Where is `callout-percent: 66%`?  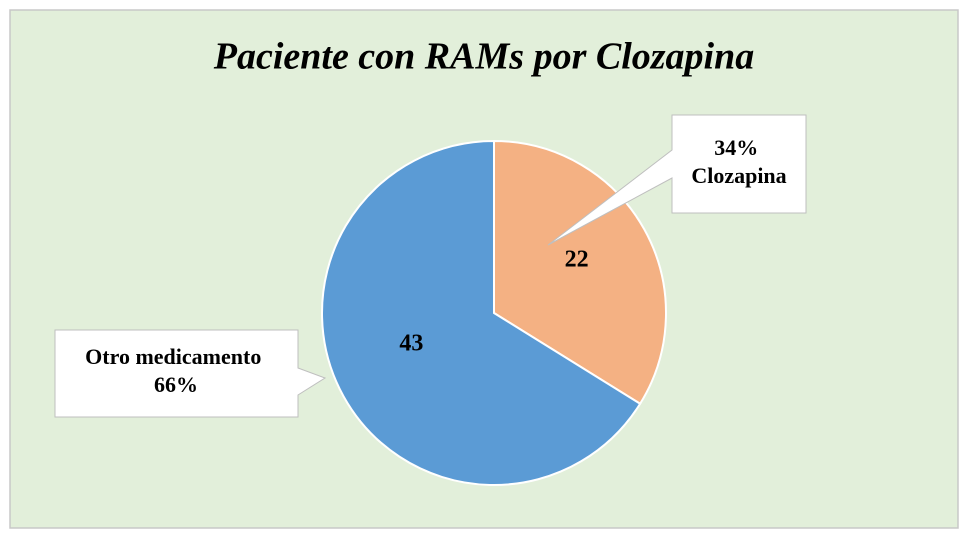
callout-percent: 66% is located at coordinates (176, 384).